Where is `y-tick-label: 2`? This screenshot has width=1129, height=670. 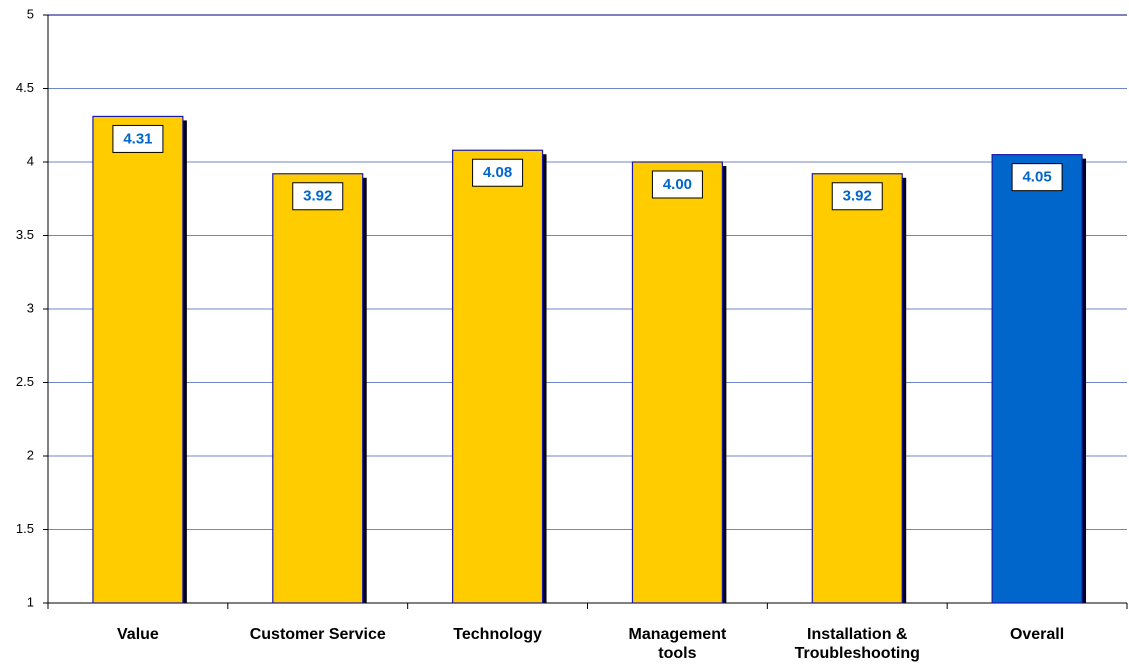
y-tick-label: 2 is located at coordinates (30, 454).